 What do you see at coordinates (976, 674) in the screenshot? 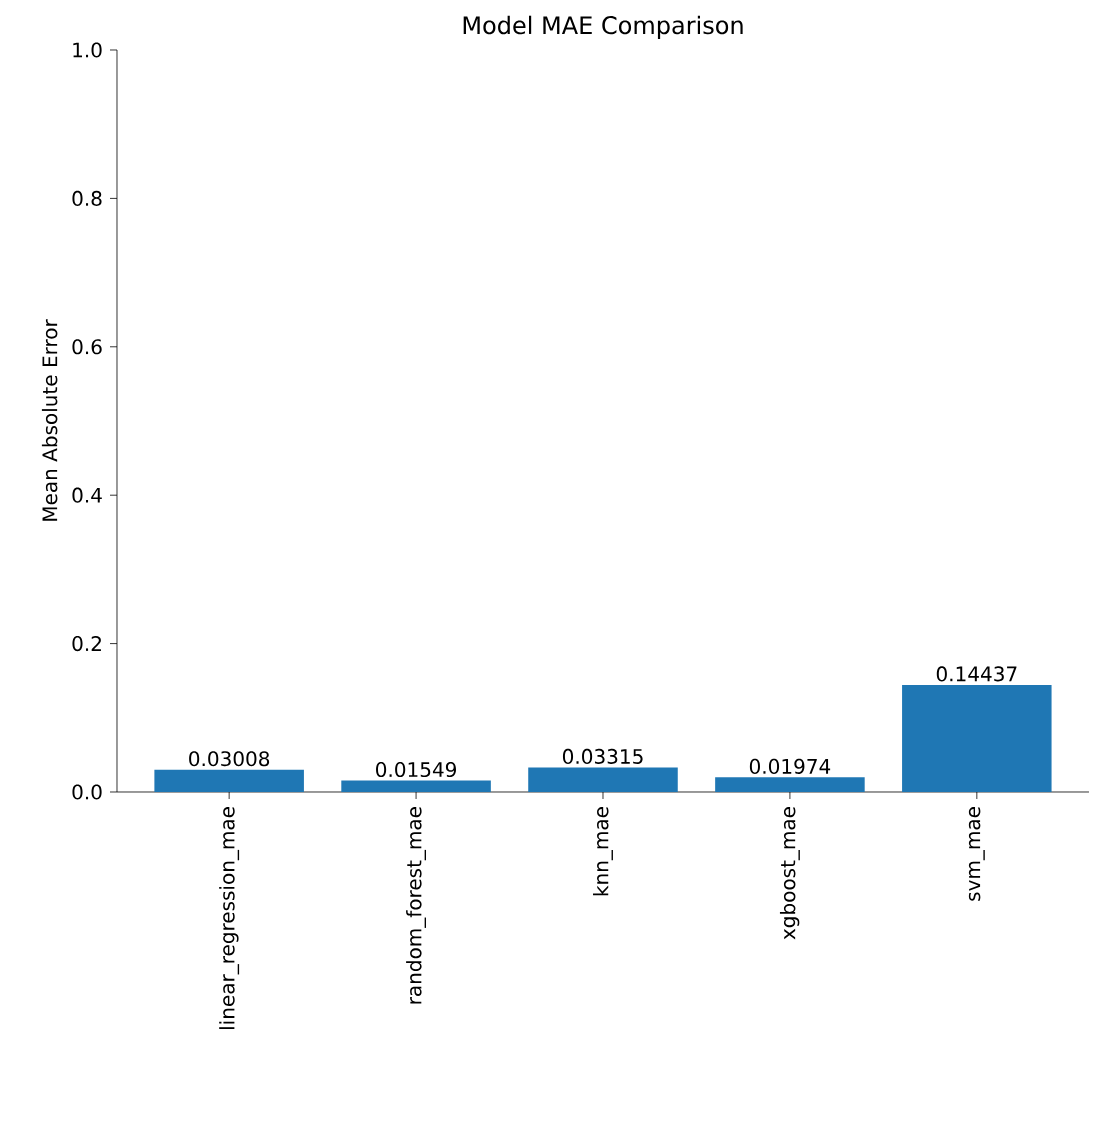
I see `data-label: 0.14437` at bounding box center [976, 674].